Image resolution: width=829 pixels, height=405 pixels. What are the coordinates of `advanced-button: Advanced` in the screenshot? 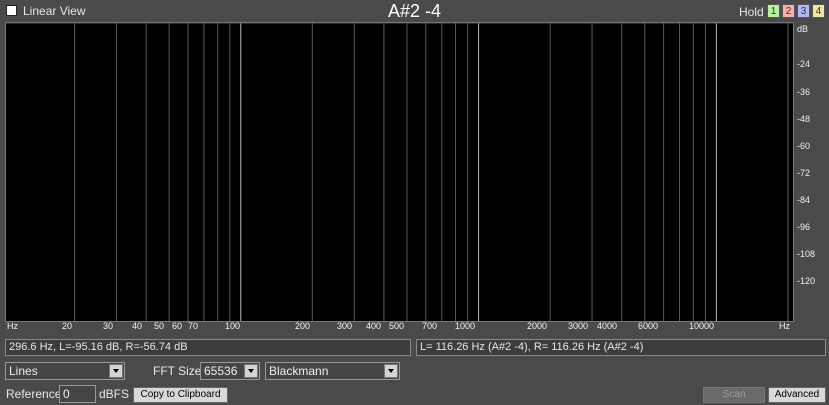 It's located at (797, 395).